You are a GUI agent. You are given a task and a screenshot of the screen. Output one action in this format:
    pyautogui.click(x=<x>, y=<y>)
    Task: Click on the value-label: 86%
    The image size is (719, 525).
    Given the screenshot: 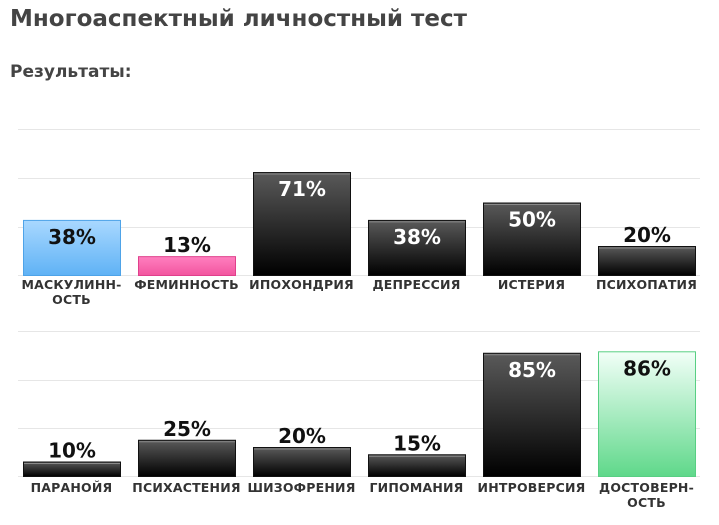 What is the action you would take?
    pyautogui.click(x=647, y=368)
    